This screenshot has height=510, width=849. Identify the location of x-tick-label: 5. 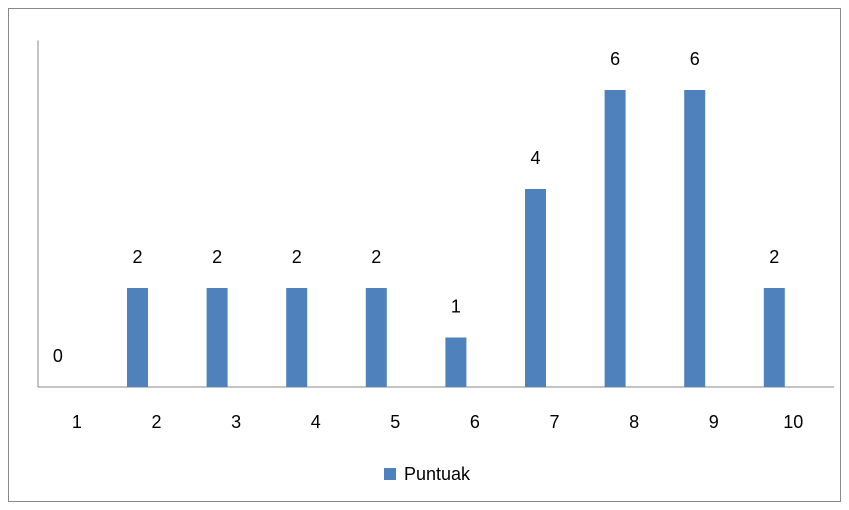
(395, 422).